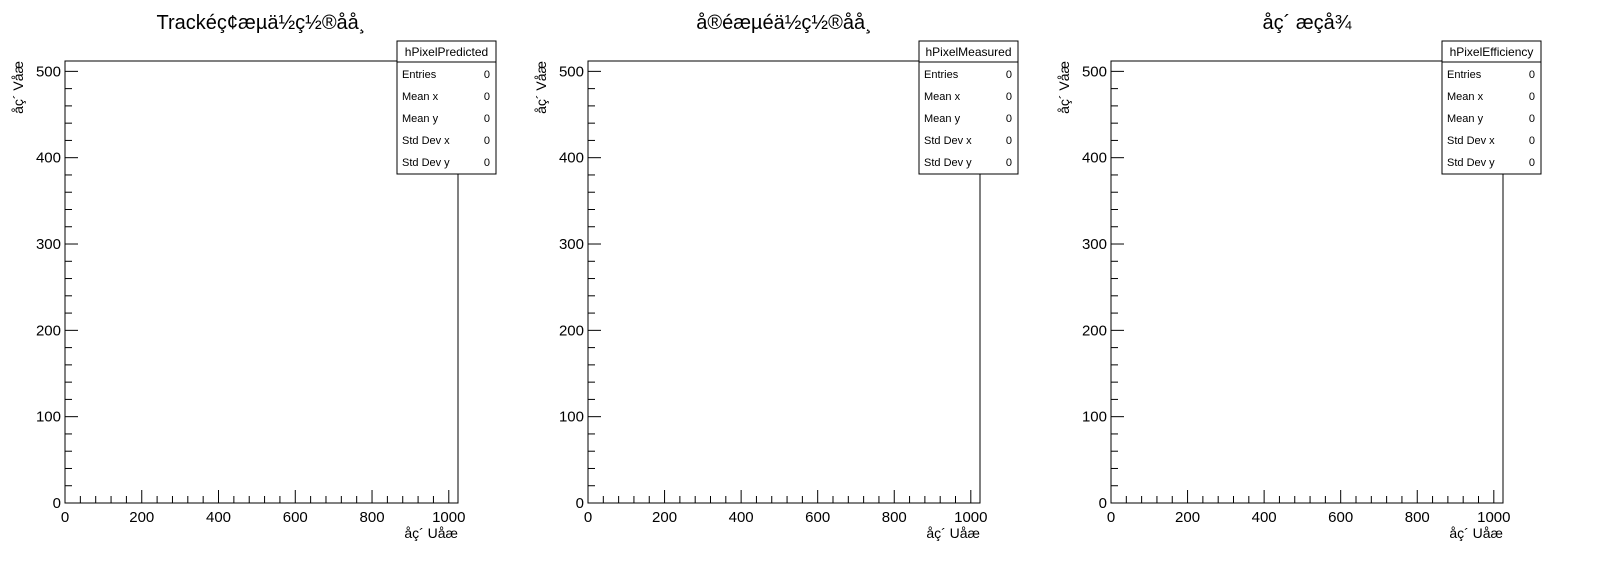  I want to click on chart-title: åç´ æçå¾, so click(1307, 23).